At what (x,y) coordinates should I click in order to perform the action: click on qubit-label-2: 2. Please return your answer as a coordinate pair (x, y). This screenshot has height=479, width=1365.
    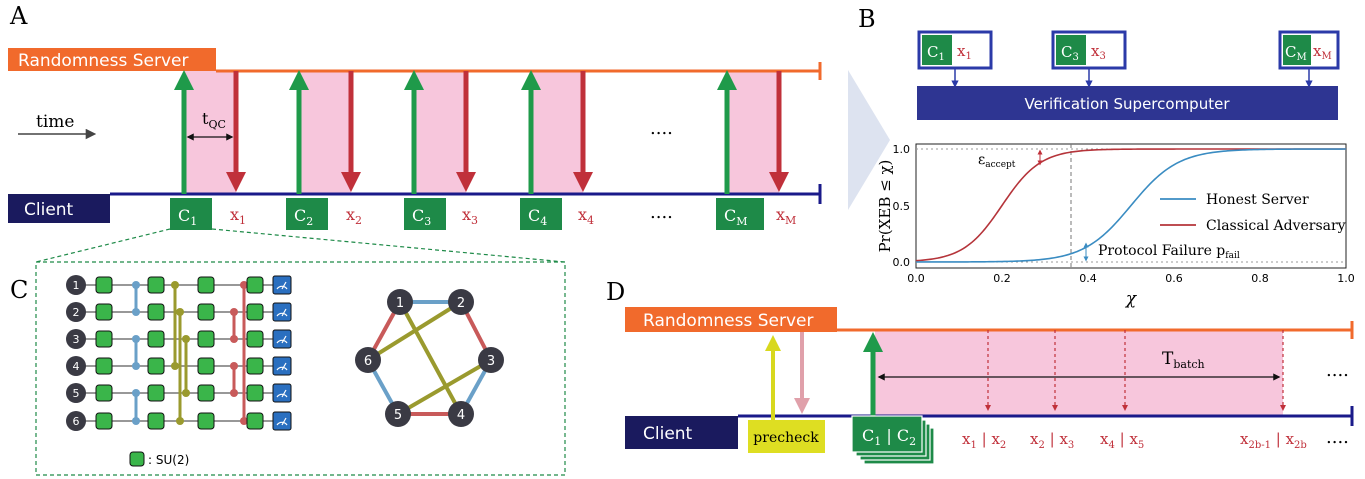
    Looking at the image, I should click on (76, 312).